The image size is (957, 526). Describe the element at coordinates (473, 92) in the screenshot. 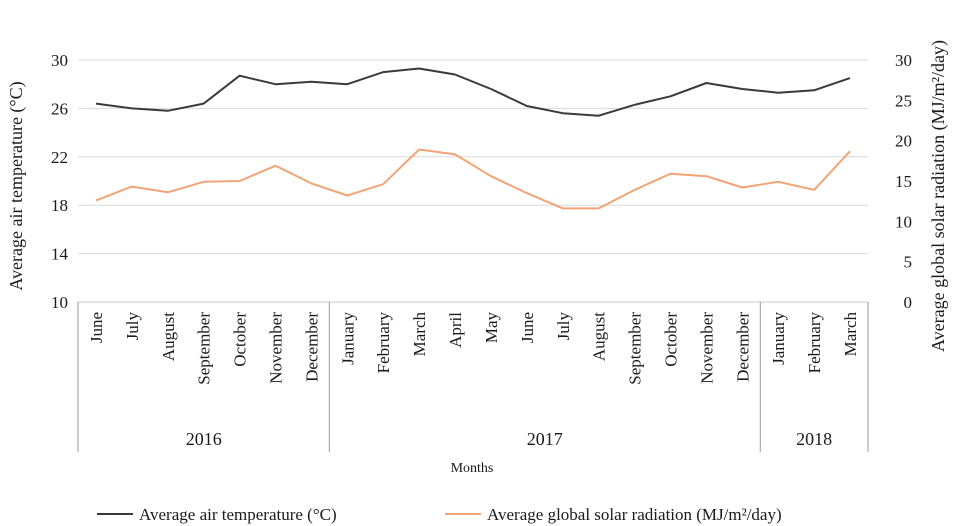

I see `temperature-line` at that location.